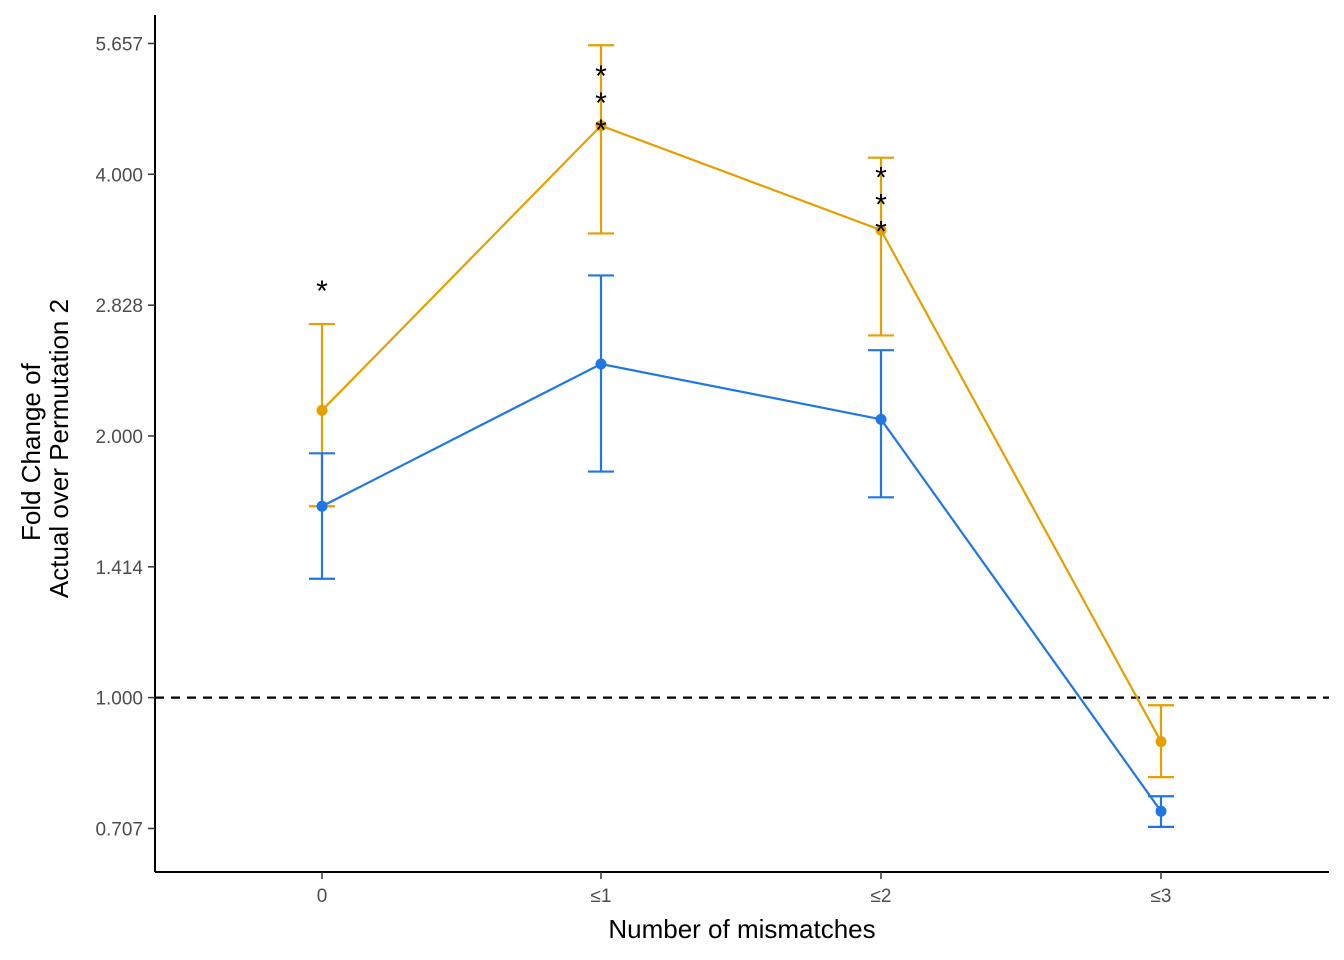 This screenshot has height=960, width=1344. I want to click on y-axis-title: Fold Change of Actual over Permutation 2, so click(45, 448).